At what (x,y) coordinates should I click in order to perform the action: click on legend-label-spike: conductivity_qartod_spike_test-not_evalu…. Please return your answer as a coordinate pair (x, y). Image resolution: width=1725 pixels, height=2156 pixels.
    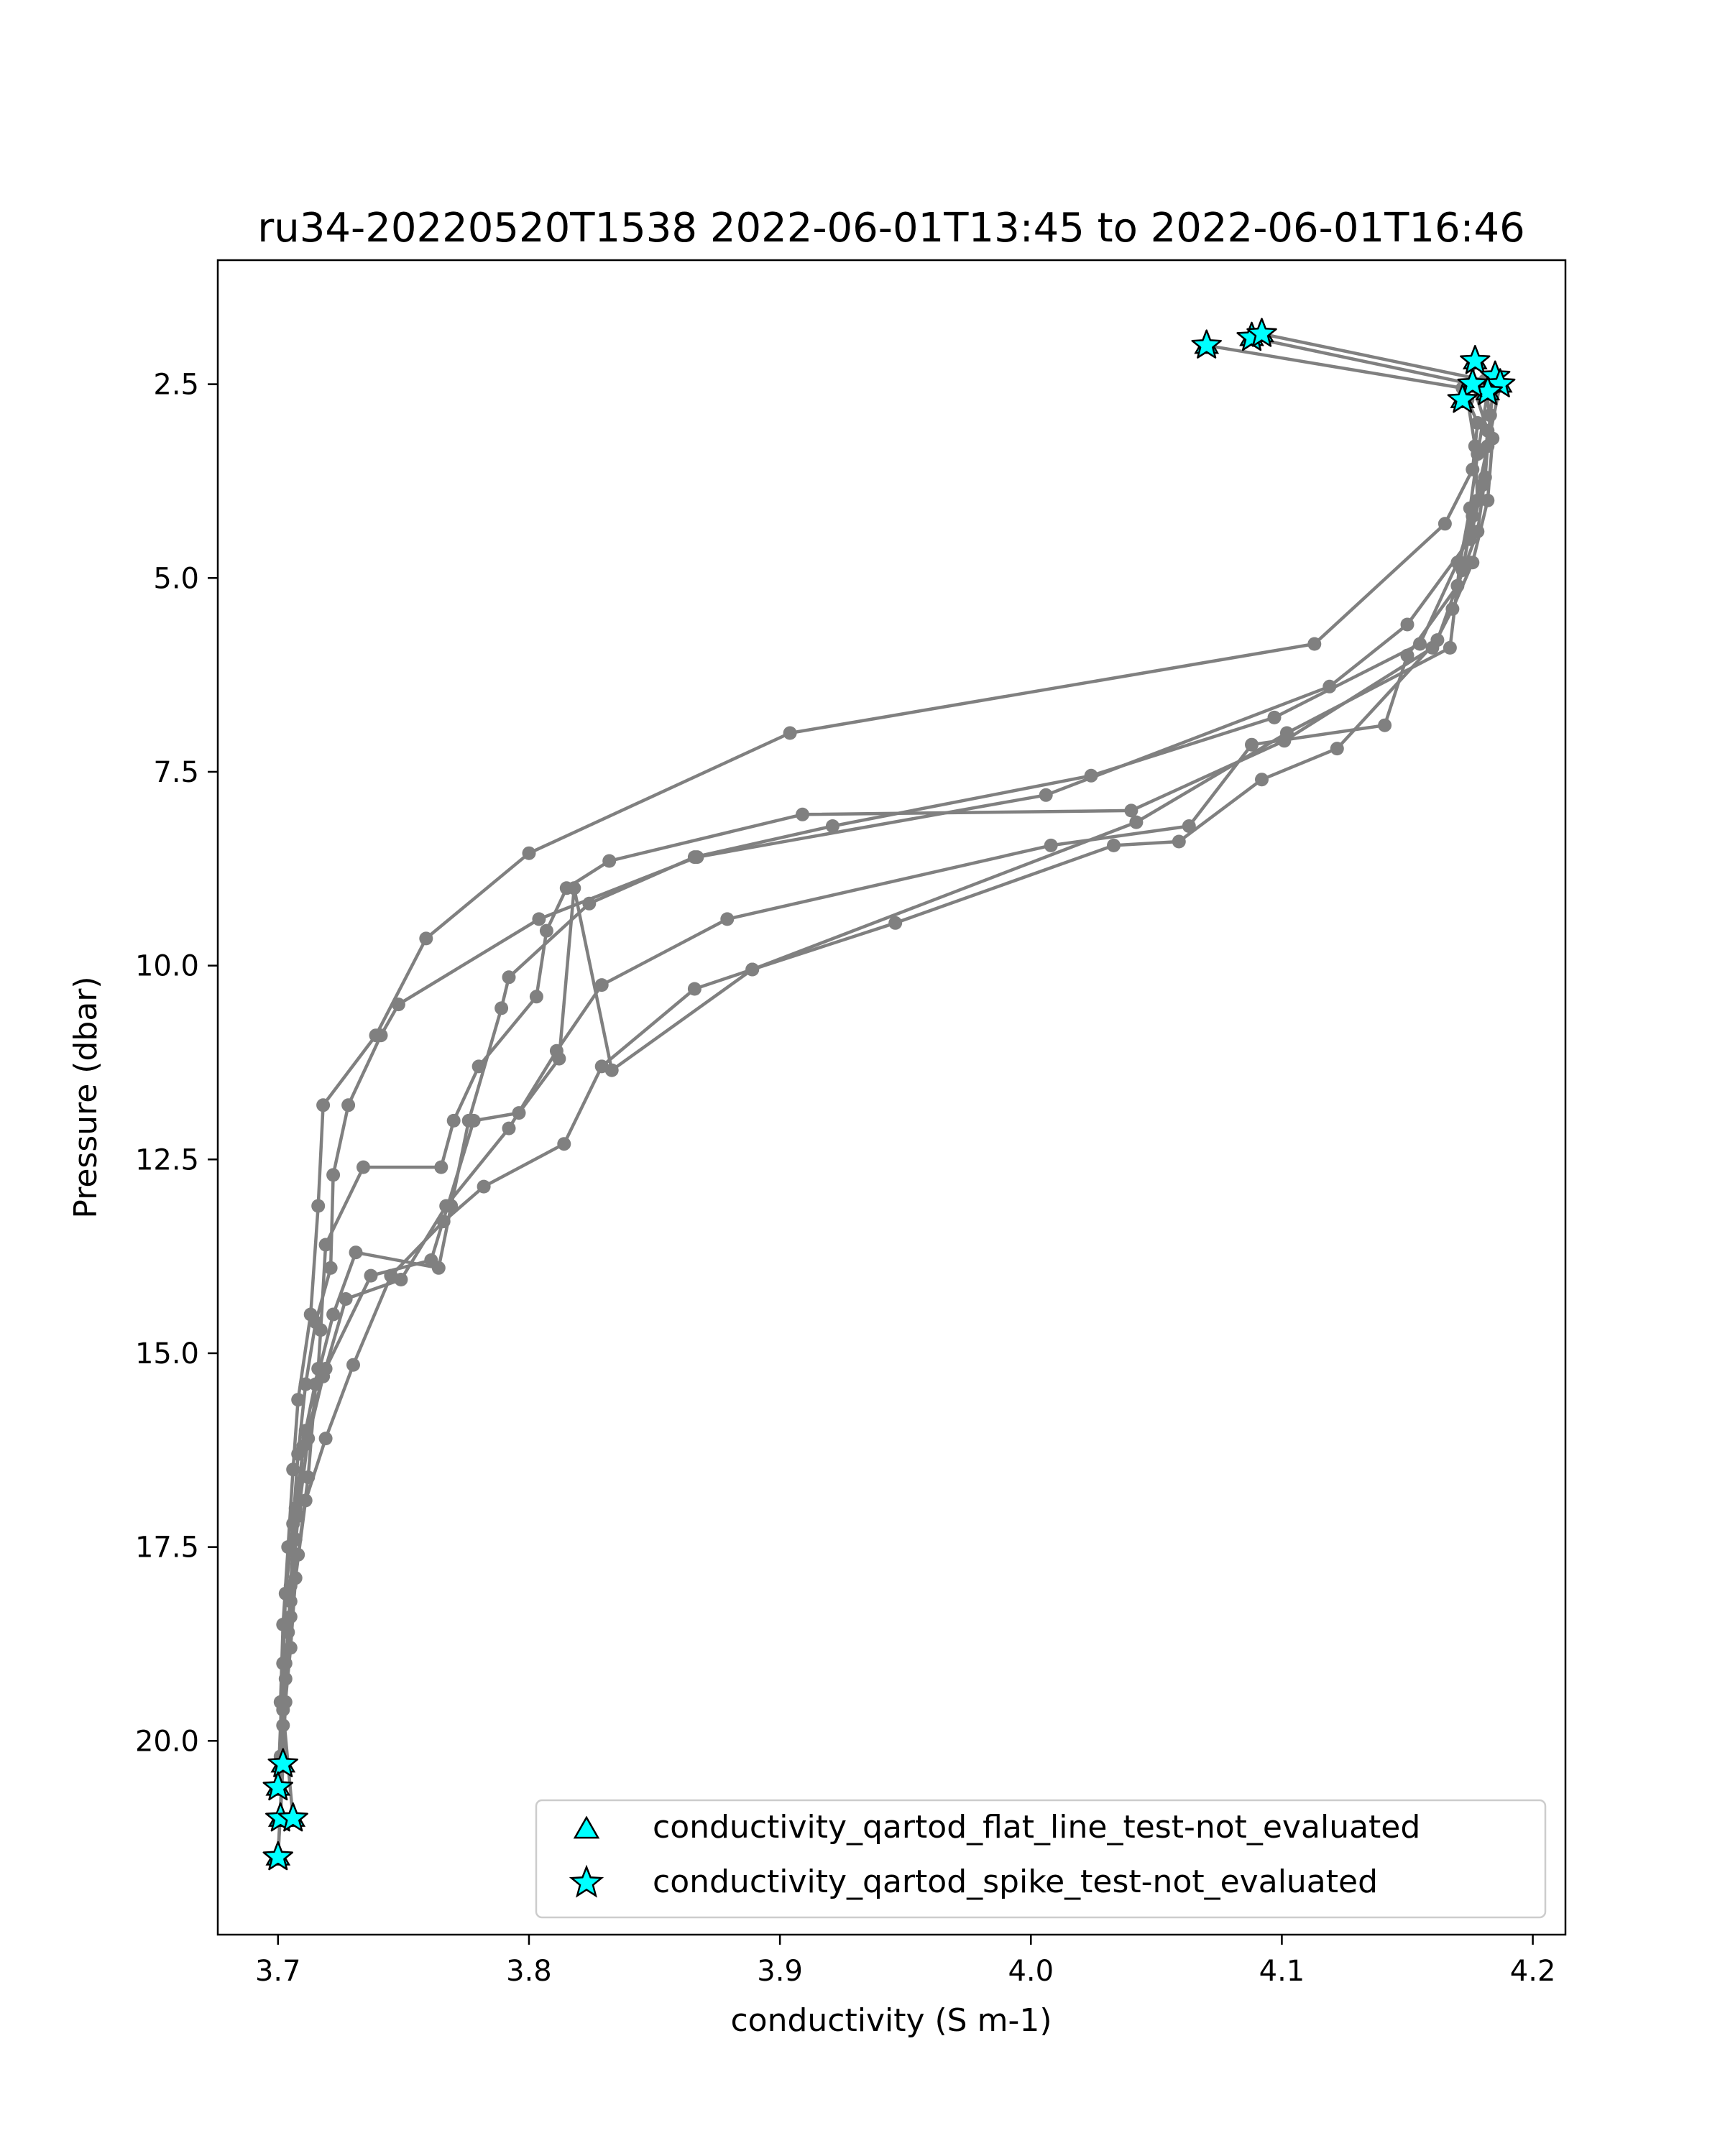
    Looking at the image, I should click on (1015, 1882).